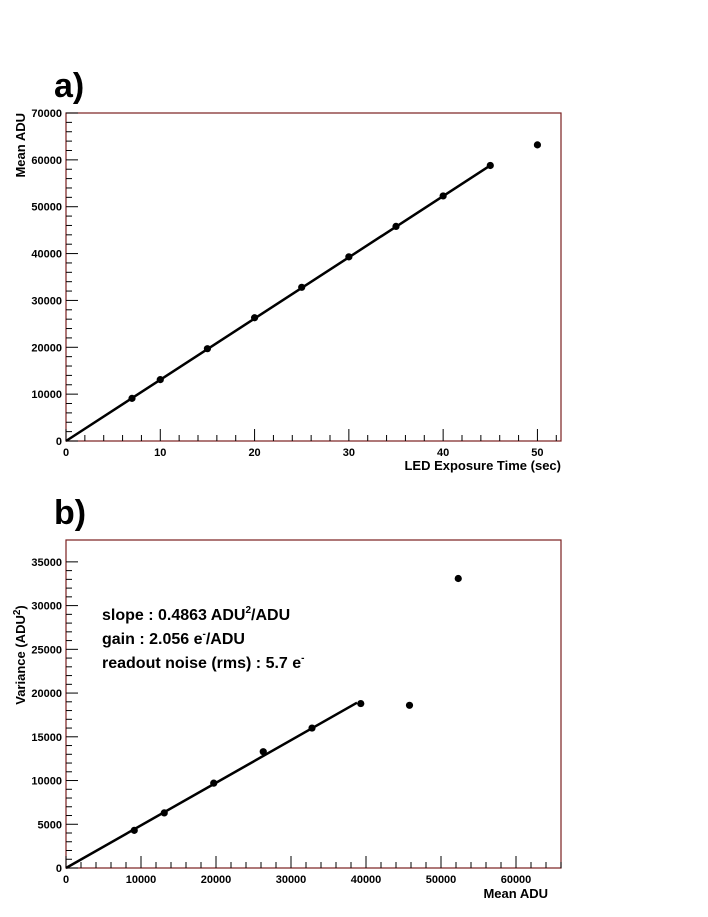 The width and height of the screenshot is (708, 917). Describe the element at coordinates (46, 301) in the screenshot. I see `a-y-tick-label: 30000` at that location.